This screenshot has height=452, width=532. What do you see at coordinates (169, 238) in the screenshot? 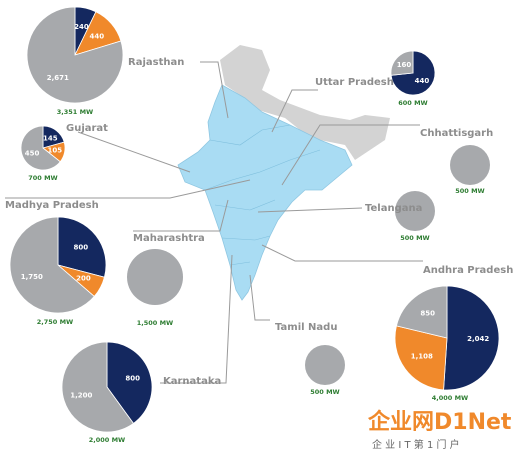
I see `state-name: Maharashtra` at bounding box center [169, 238].